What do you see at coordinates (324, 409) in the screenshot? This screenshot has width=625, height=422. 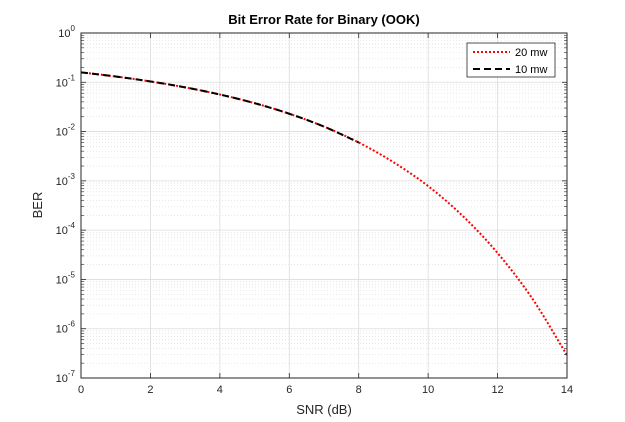 I see `x-axis-label: SNR (dB)` at bounding box center [324, 409].